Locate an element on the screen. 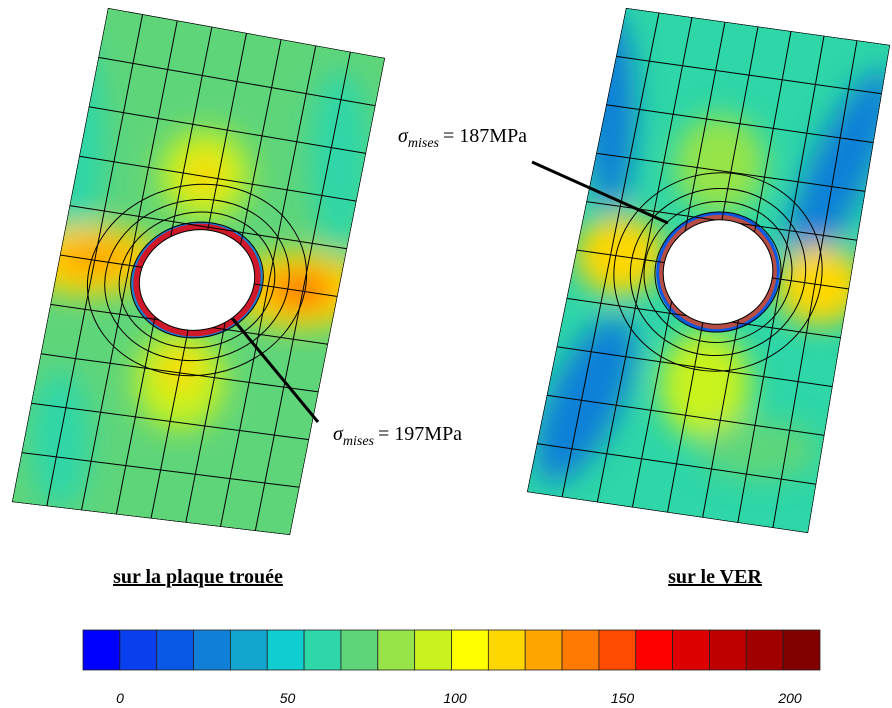 This screenshot has height=708, width=892. value: = 197MPa is located at coordinates (420, 434).